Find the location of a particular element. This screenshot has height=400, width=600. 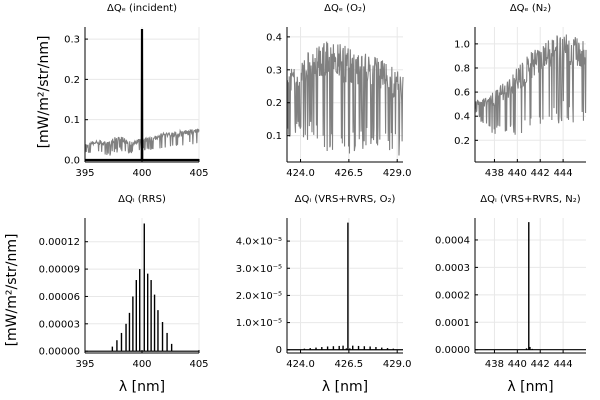

subplot-title: ΔQₑ (incident) is located at coordinates (142, 8).